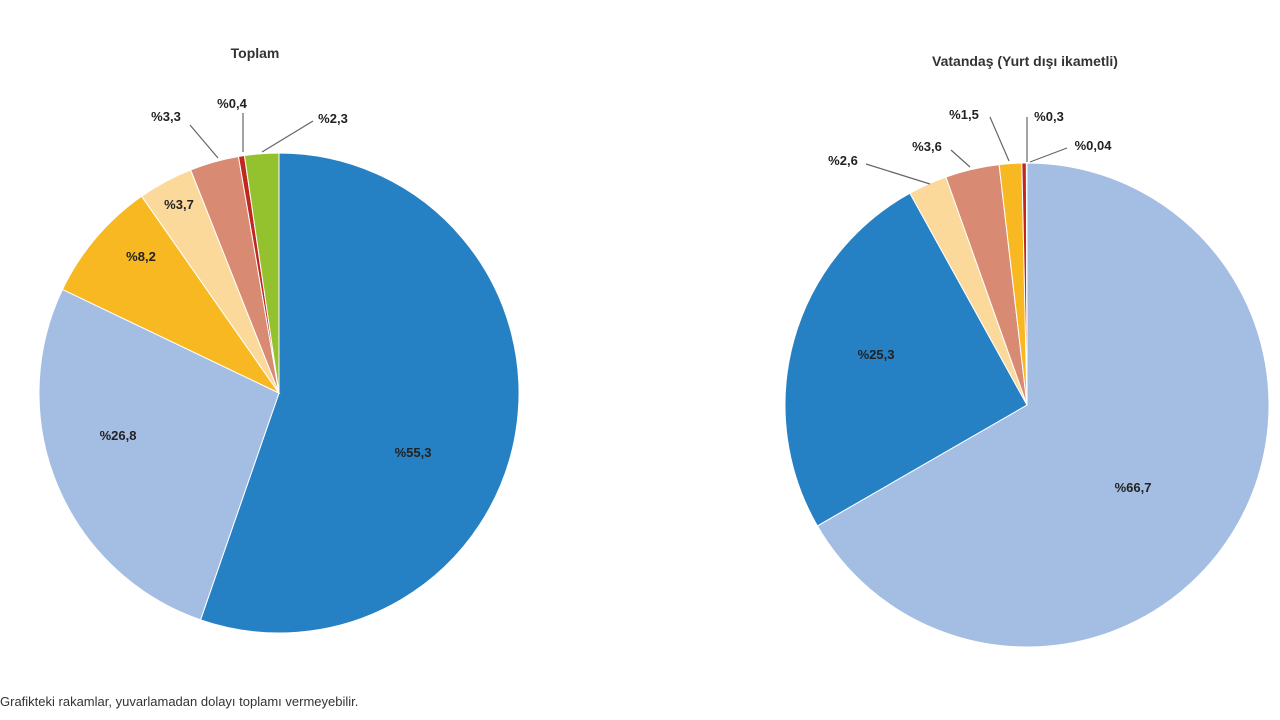  I want to click on chart-title: Toplam, so click(255, 53).